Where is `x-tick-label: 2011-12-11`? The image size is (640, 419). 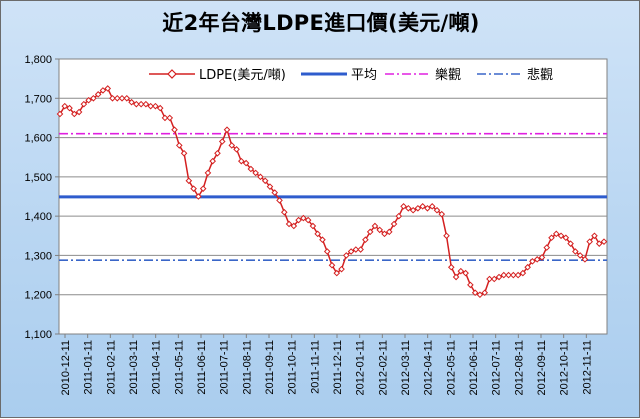
x-tick-label: 2011-12-11 is located at coordinates (338, 367).